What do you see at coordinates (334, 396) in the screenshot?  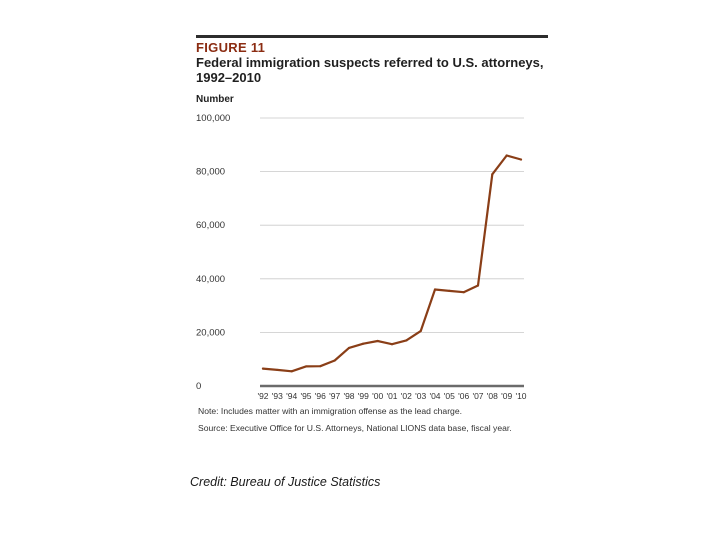 I see `x-tick-label: '97` at bounding box center [334, 396].